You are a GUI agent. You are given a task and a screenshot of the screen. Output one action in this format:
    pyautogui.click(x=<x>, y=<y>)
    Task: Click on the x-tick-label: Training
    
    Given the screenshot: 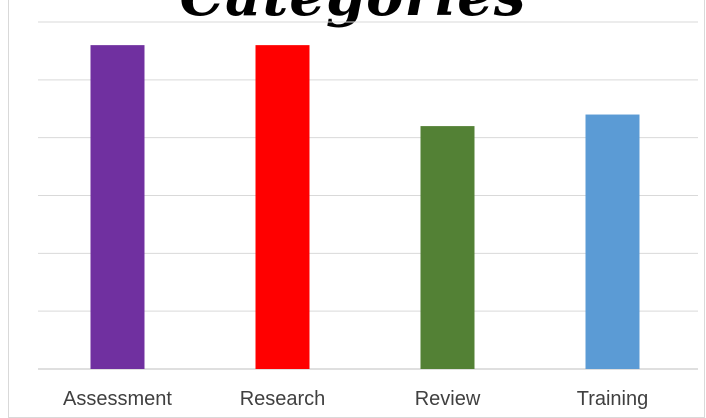 What is the action you would take?
    pyautogui.click(x=613, y=399)
    